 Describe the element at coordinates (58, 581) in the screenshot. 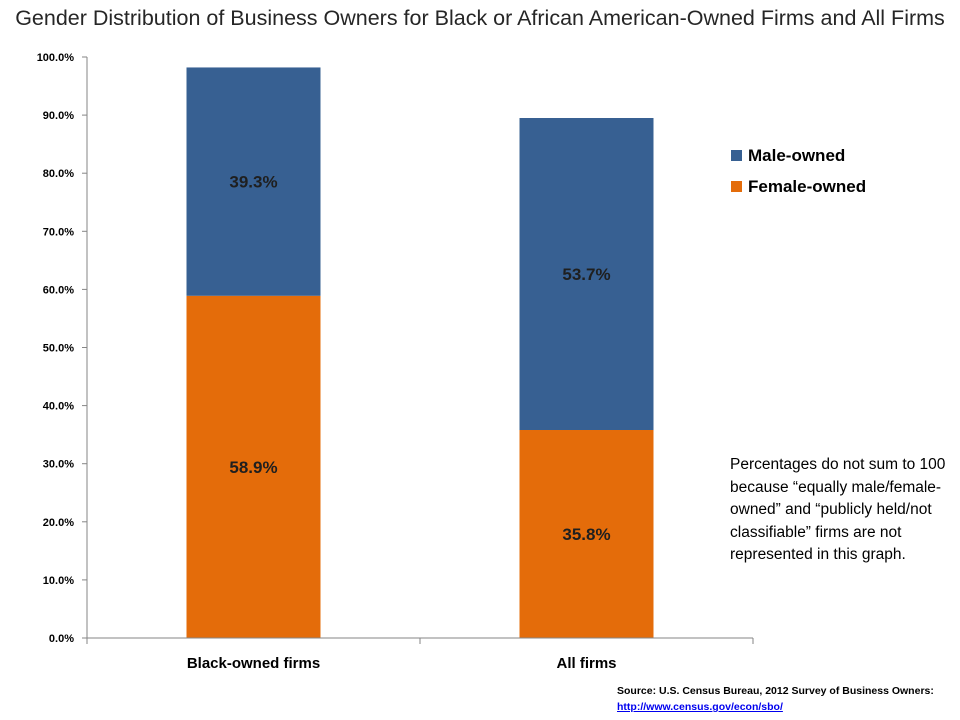

I see `y-tick-label: 10.0%` at that location.